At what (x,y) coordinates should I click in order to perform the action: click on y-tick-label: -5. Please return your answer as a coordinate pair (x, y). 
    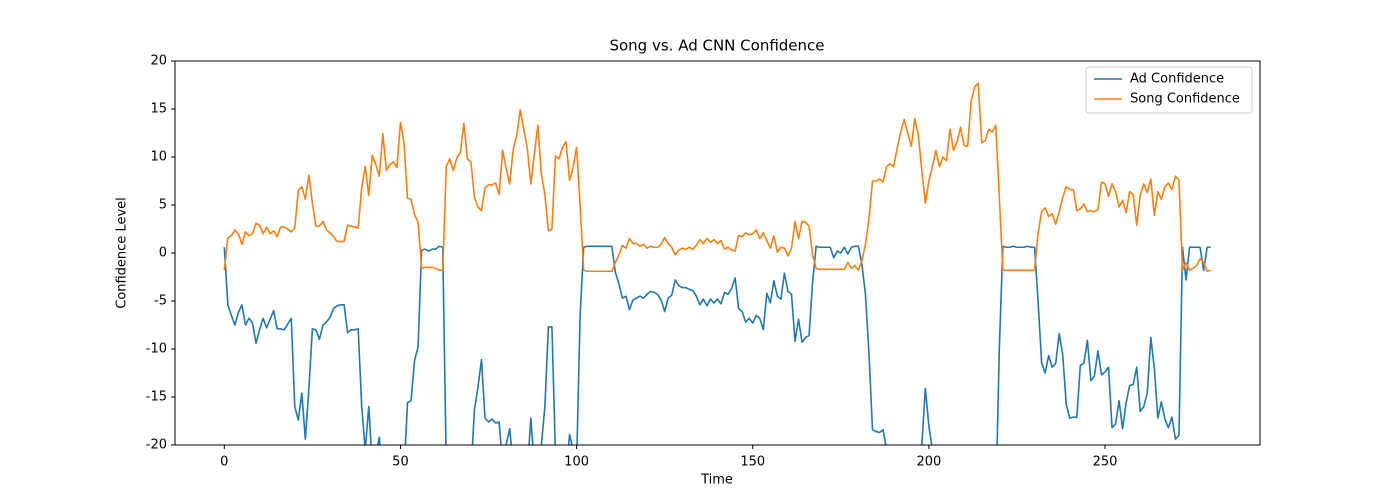
    Looking at the image, I should click on (160, 301).